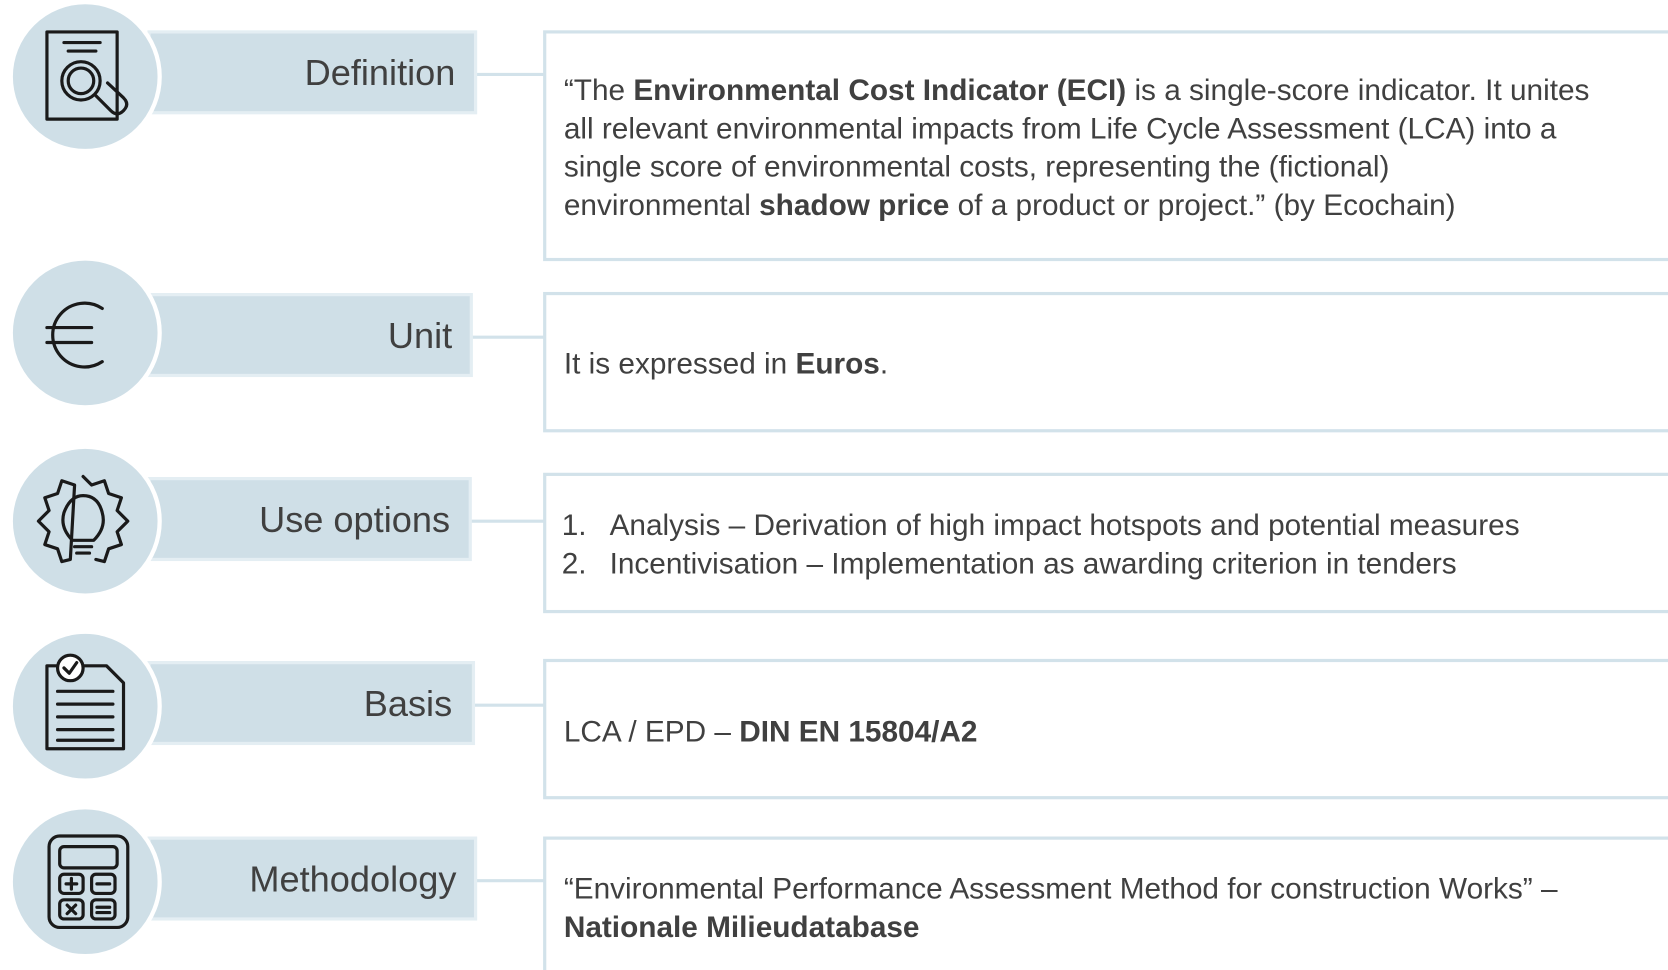 This screenshot has width=1668, height=970. I want to click on content-line: It is expressed in Euros., so click(726, 363).